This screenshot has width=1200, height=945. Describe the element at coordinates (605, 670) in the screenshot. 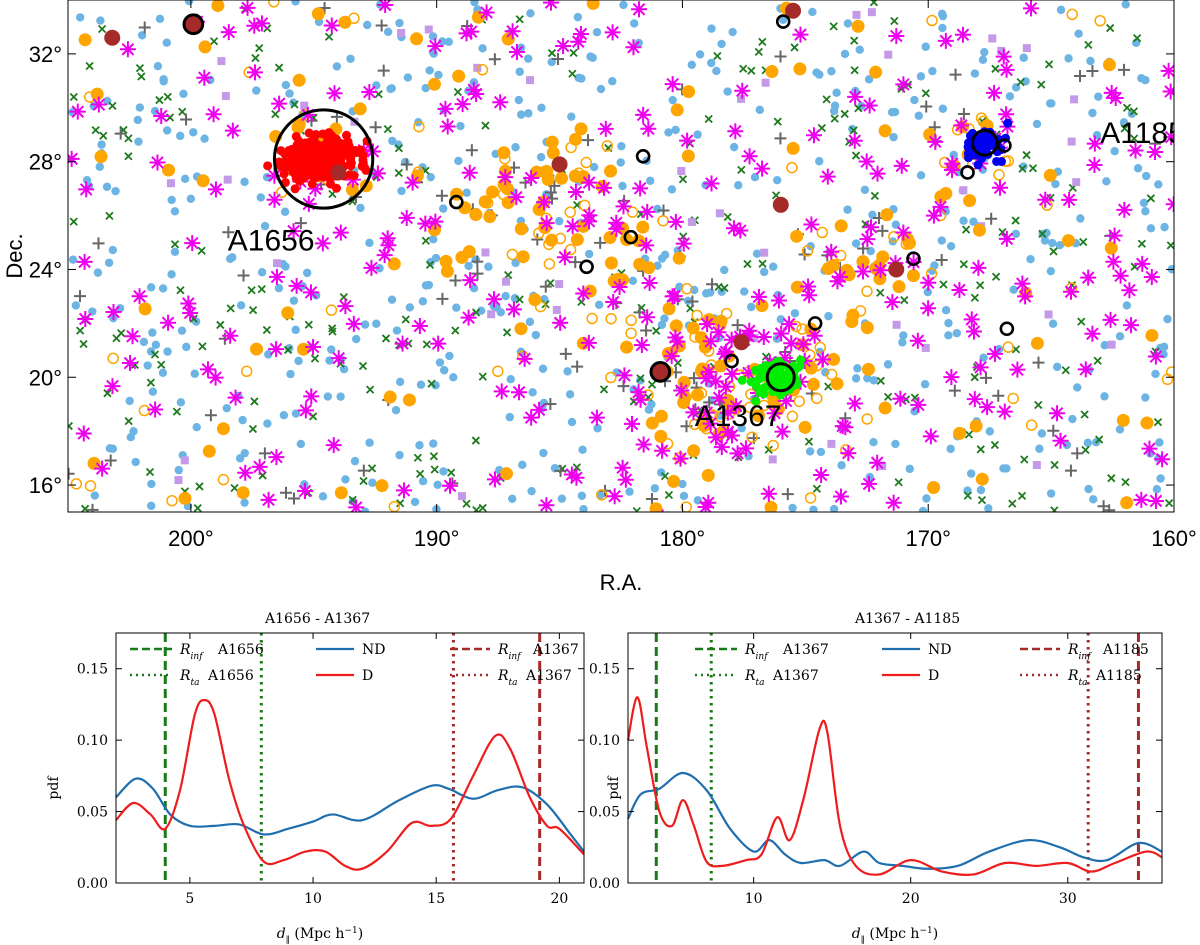

I see `pdf-y-tick-label: 0.15` at that location.